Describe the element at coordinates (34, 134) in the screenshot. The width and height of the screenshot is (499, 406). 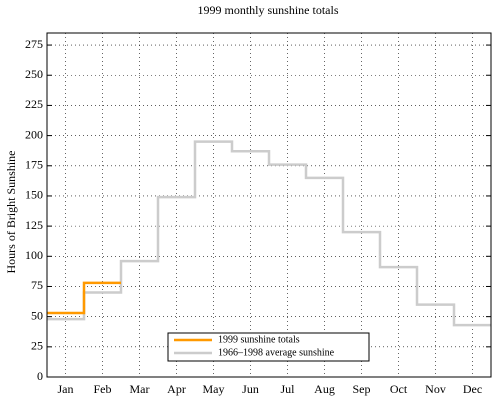
I see `y-tick-label: 200` at that location.